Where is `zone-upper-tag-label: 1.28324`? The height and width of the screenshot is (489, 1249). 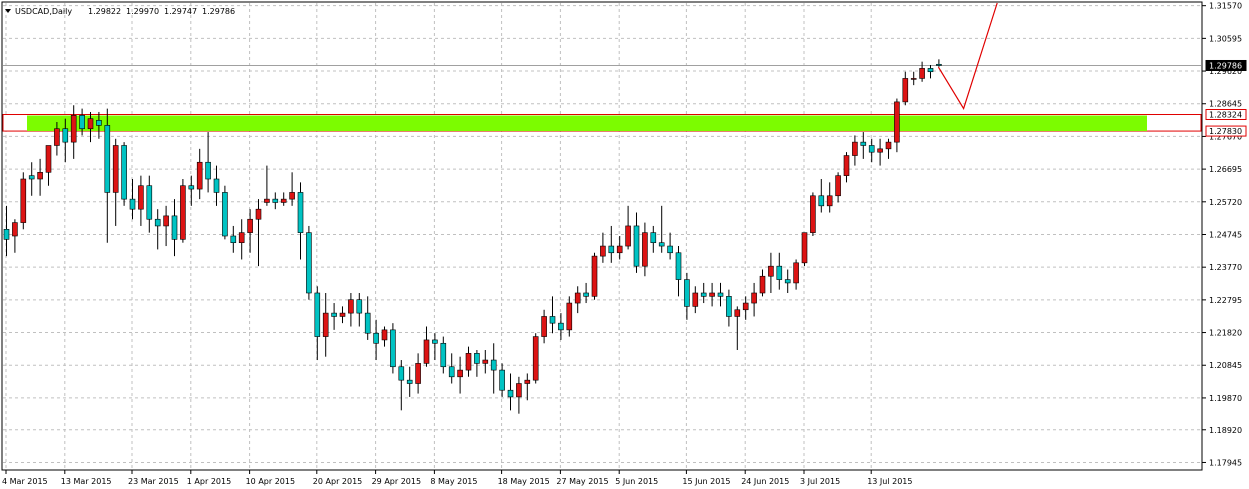
zone-upper-tag-label: 1.28324 is located at coordinates (1225, 115).